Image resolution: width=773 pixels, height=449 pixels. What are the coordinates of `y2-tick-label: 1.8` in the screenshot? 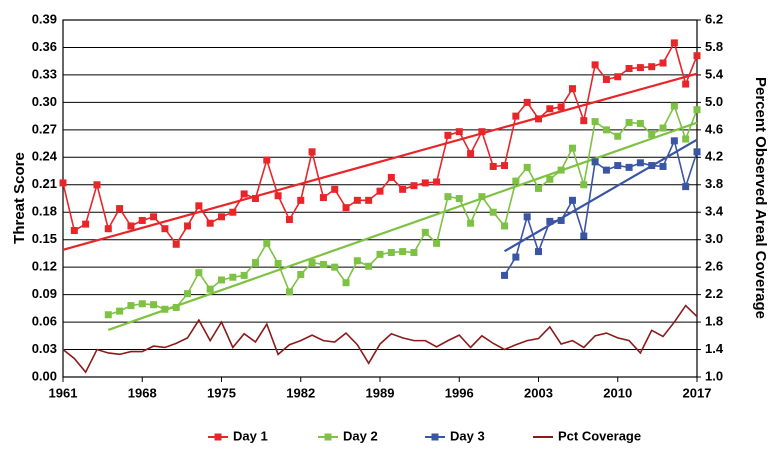 It's located at (714, 321).